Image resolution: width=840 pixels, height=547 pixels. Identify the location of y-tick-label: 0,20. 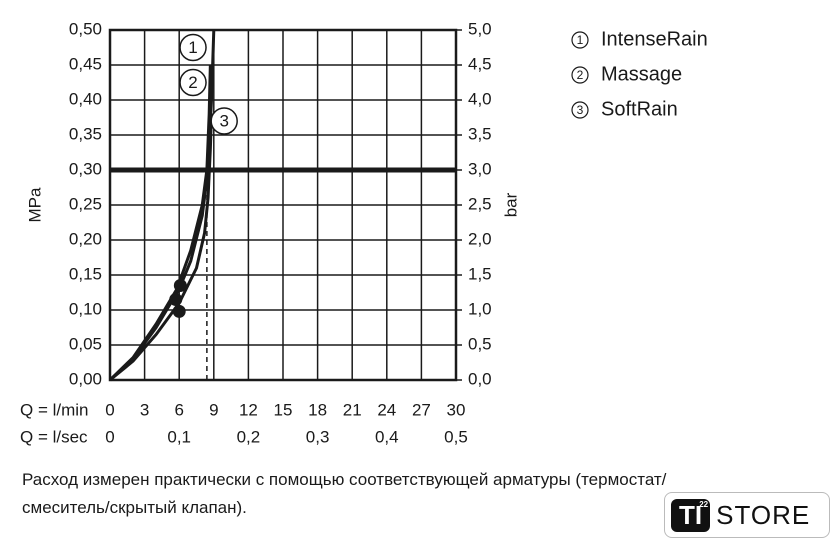
(85, 238).